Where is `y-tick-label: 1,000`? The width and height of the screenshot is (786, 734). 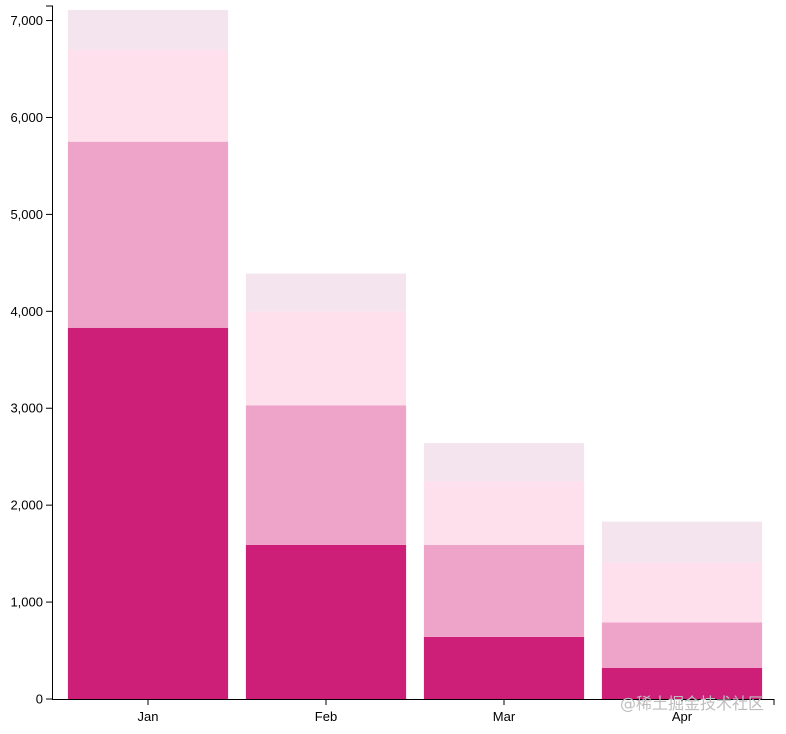
y-tick-label: 1,000 is located at coordinates (26, 602).